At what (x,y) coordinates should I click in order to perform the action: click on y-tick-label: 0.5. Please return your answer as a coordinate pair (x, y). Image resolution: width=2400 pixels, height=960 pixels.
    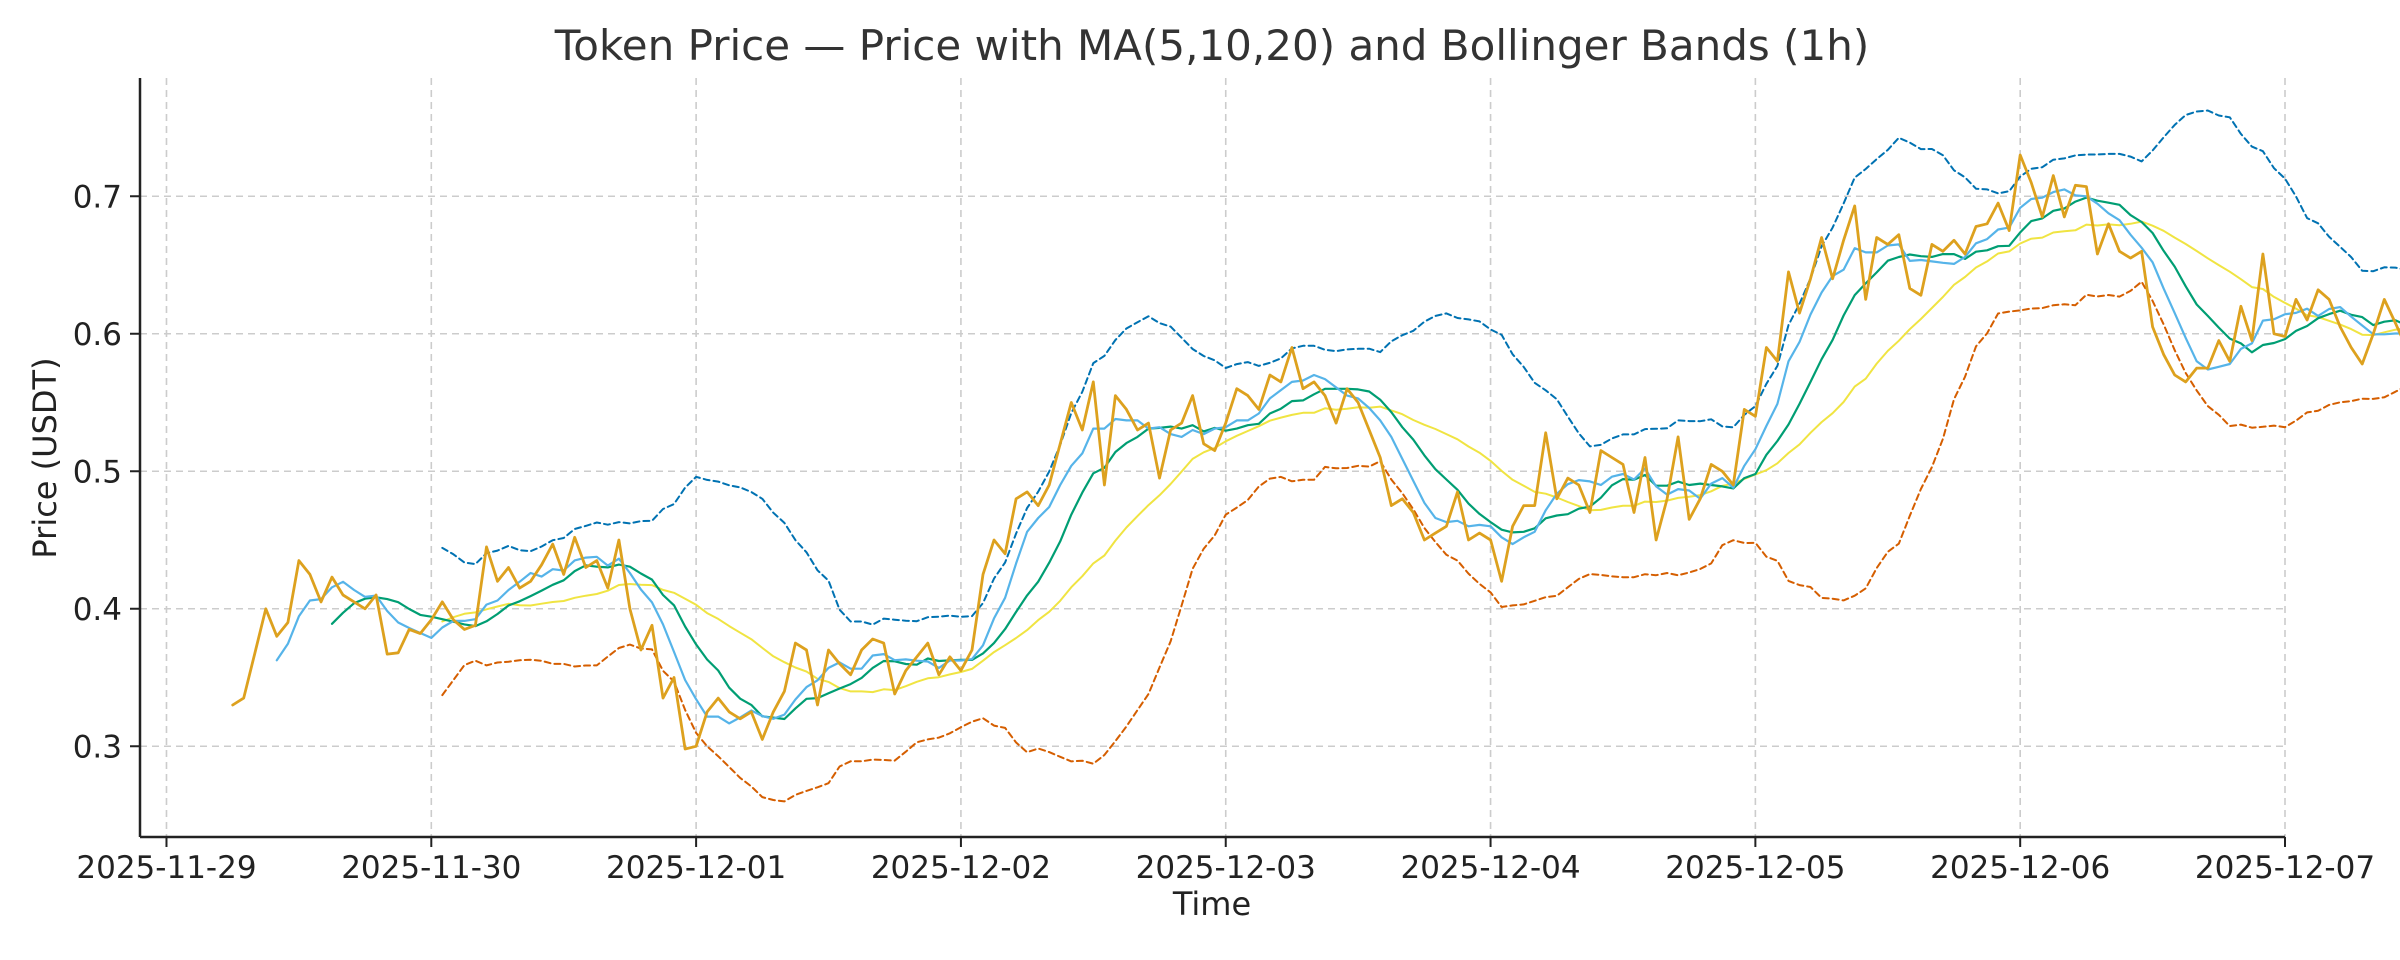
    Looking at the image, I should click on (97, 472).